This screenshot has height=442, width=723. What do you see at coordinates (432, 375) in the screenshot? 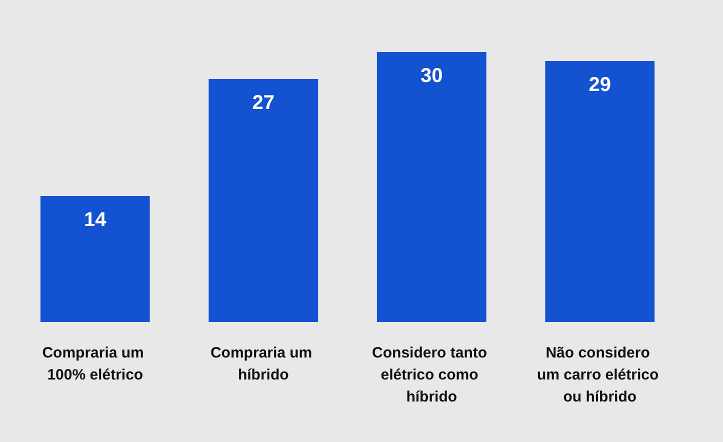
I see `x-tick-label: Considero tanto elétrico como híbrido` at bounding box center [432, 375].